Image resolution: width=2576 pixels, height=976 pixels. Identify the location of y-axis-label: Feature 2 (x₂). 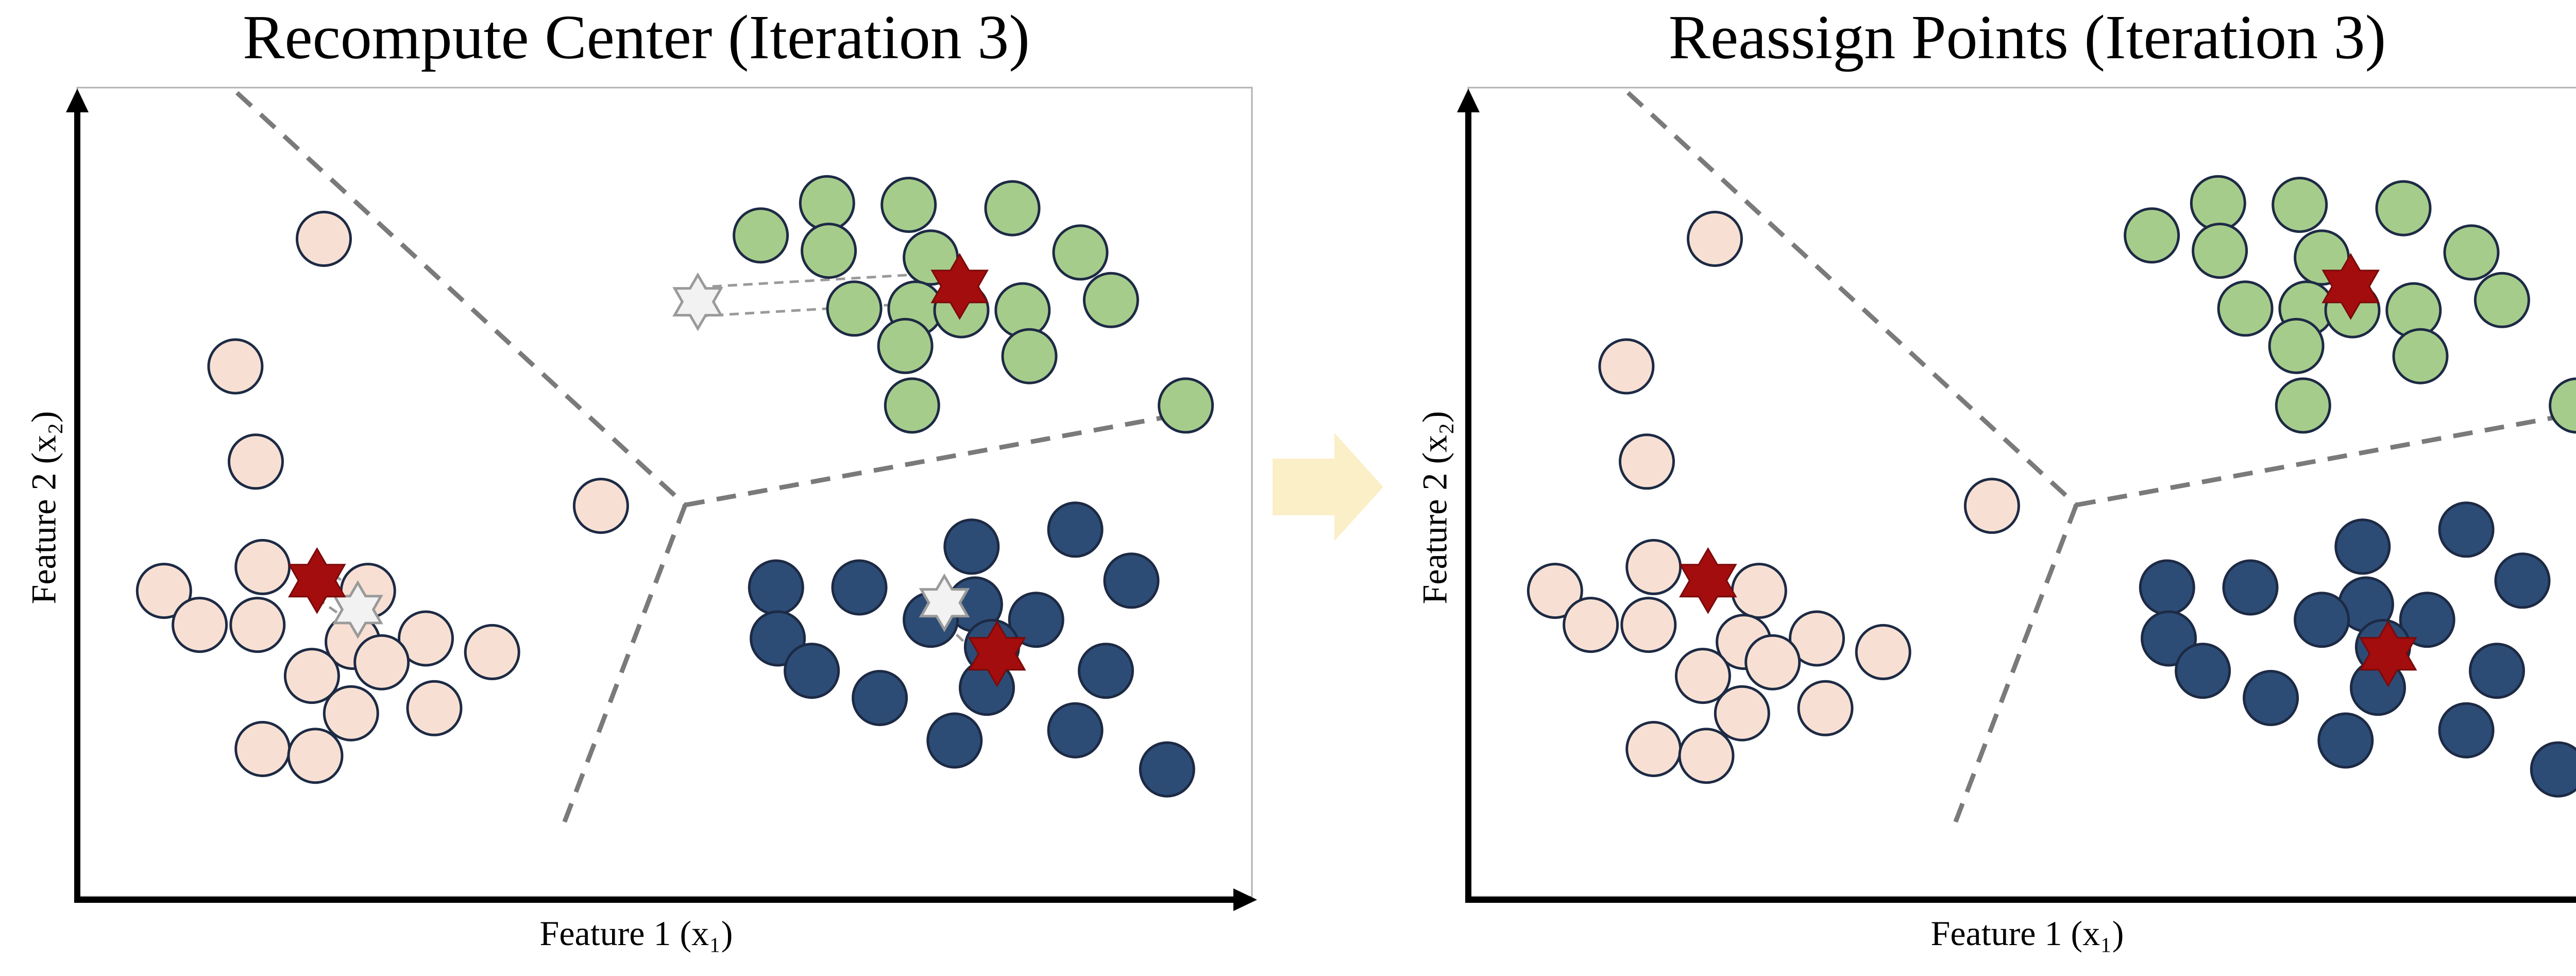
(1434, 507).